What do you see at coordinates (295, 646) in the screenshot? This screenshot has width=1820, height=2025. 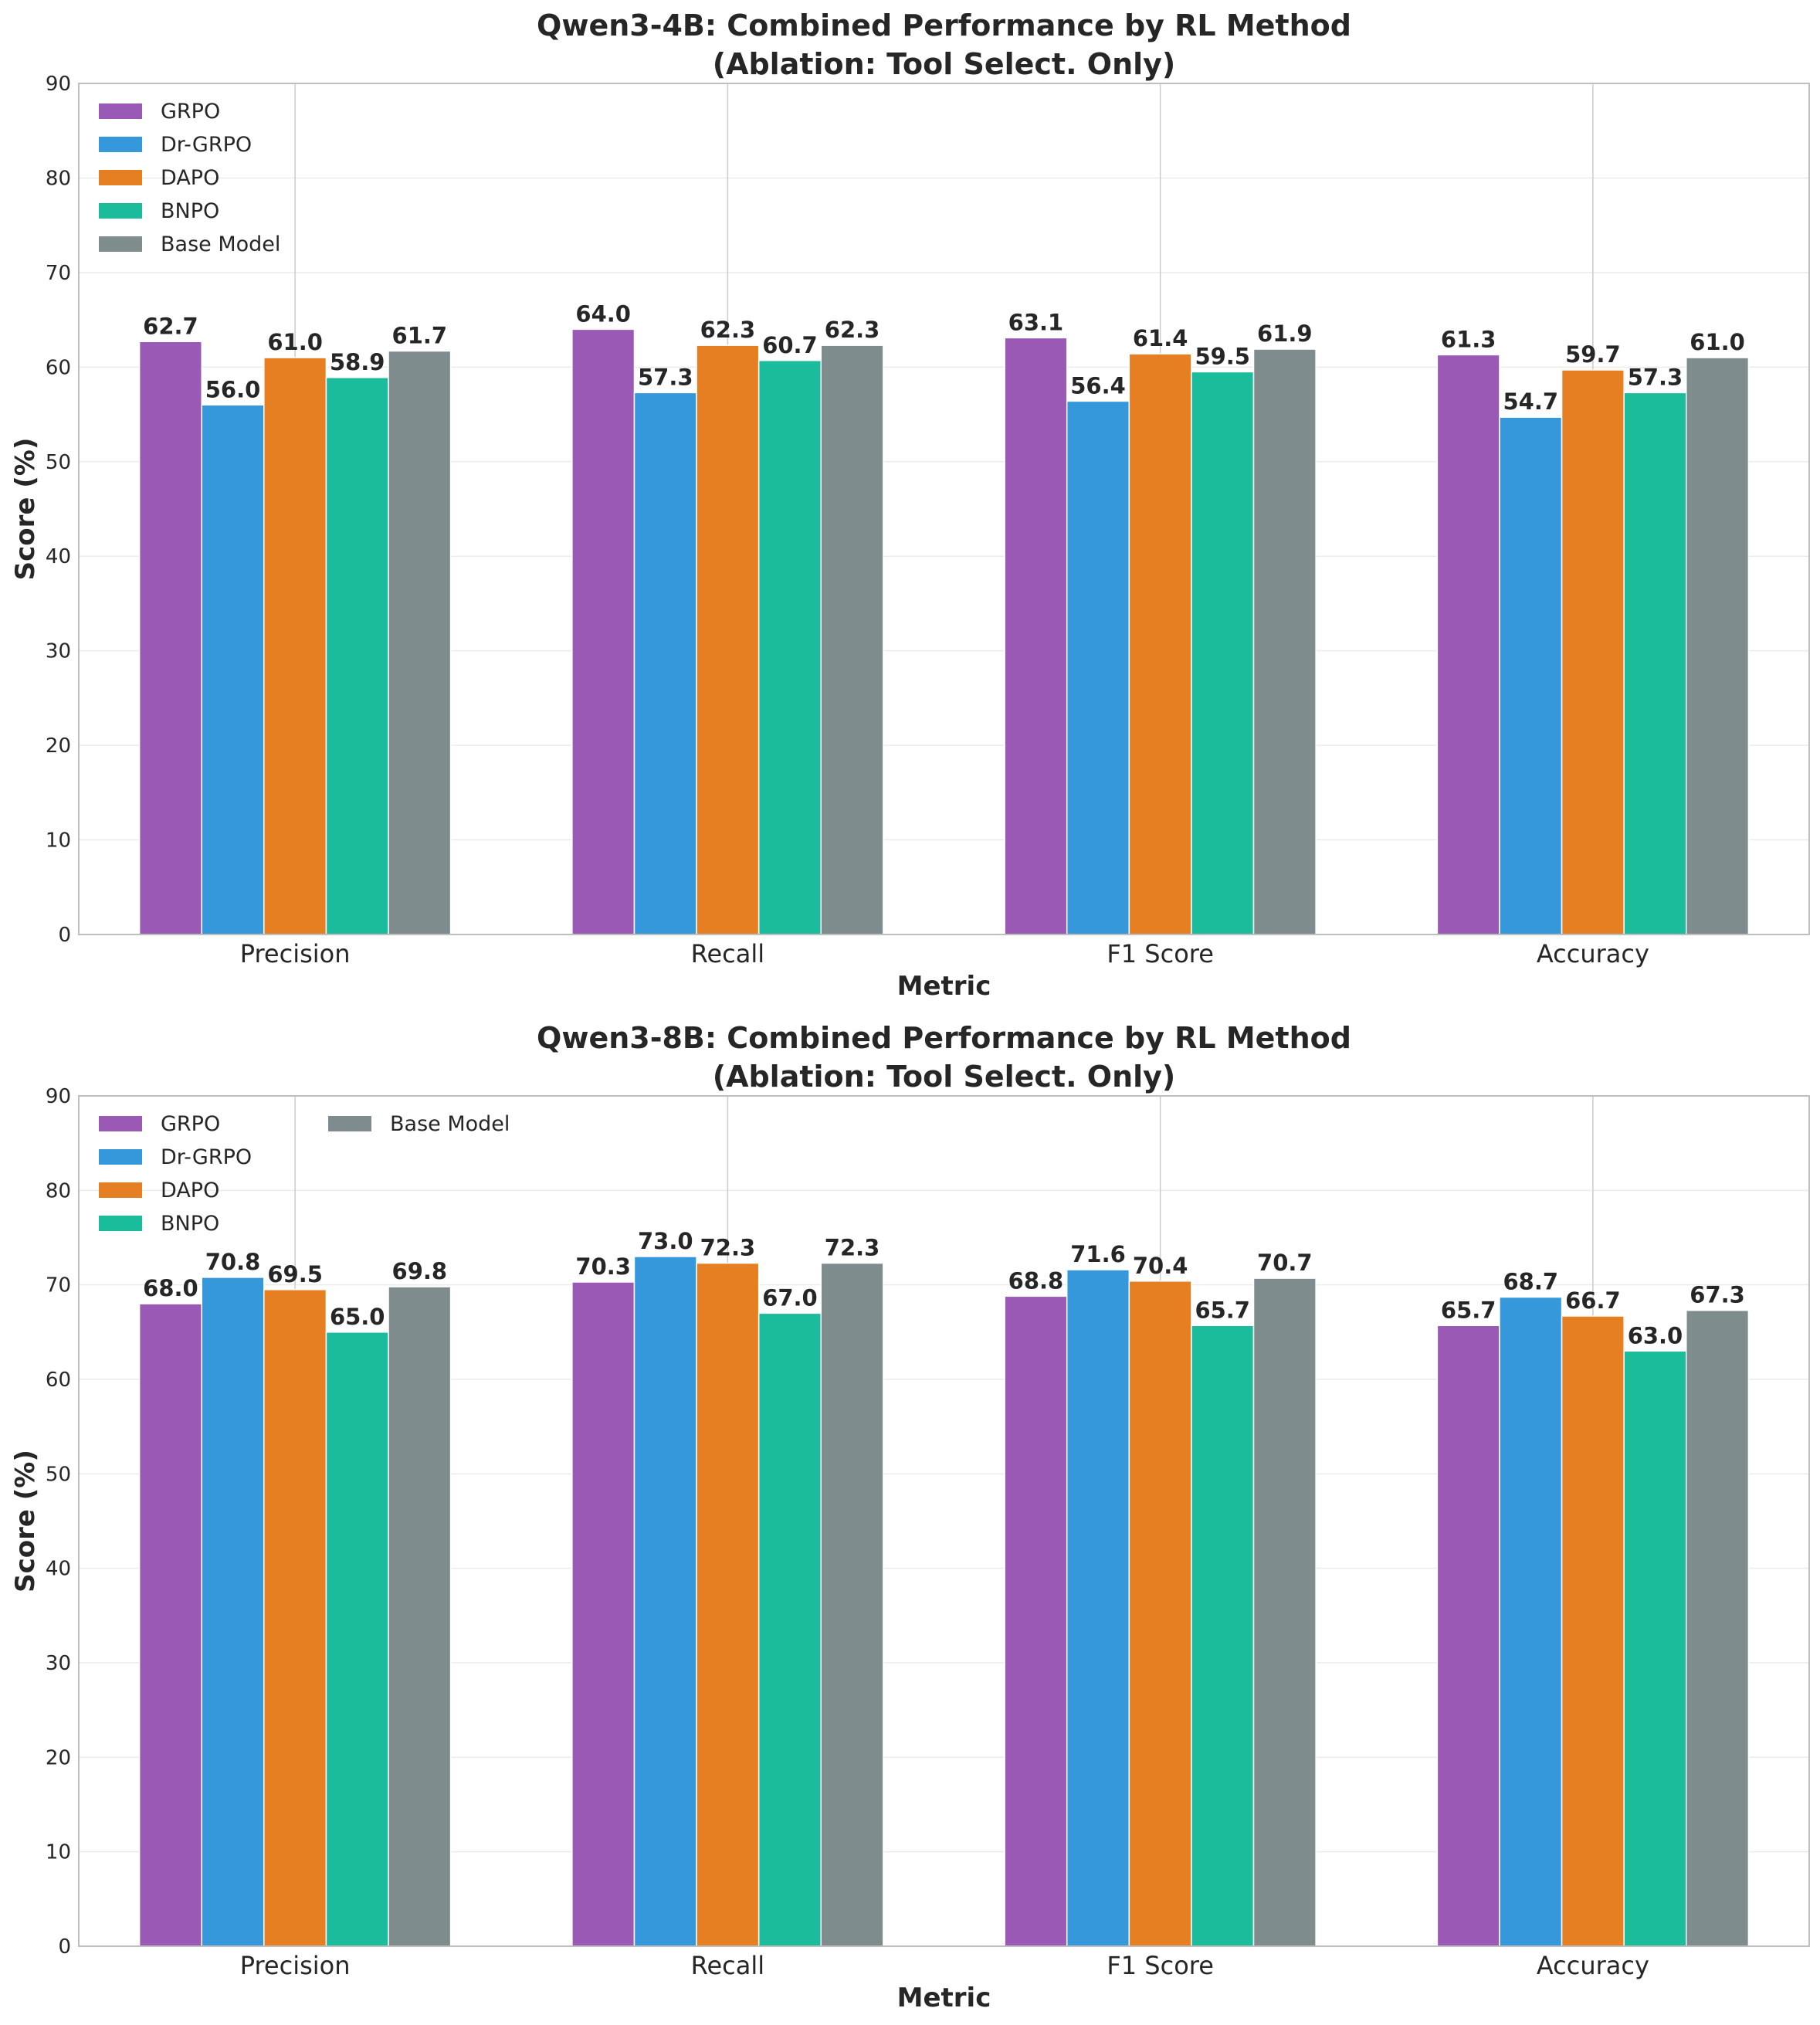 I see `bar-dapo-precision` at bounding box center [295, 646].